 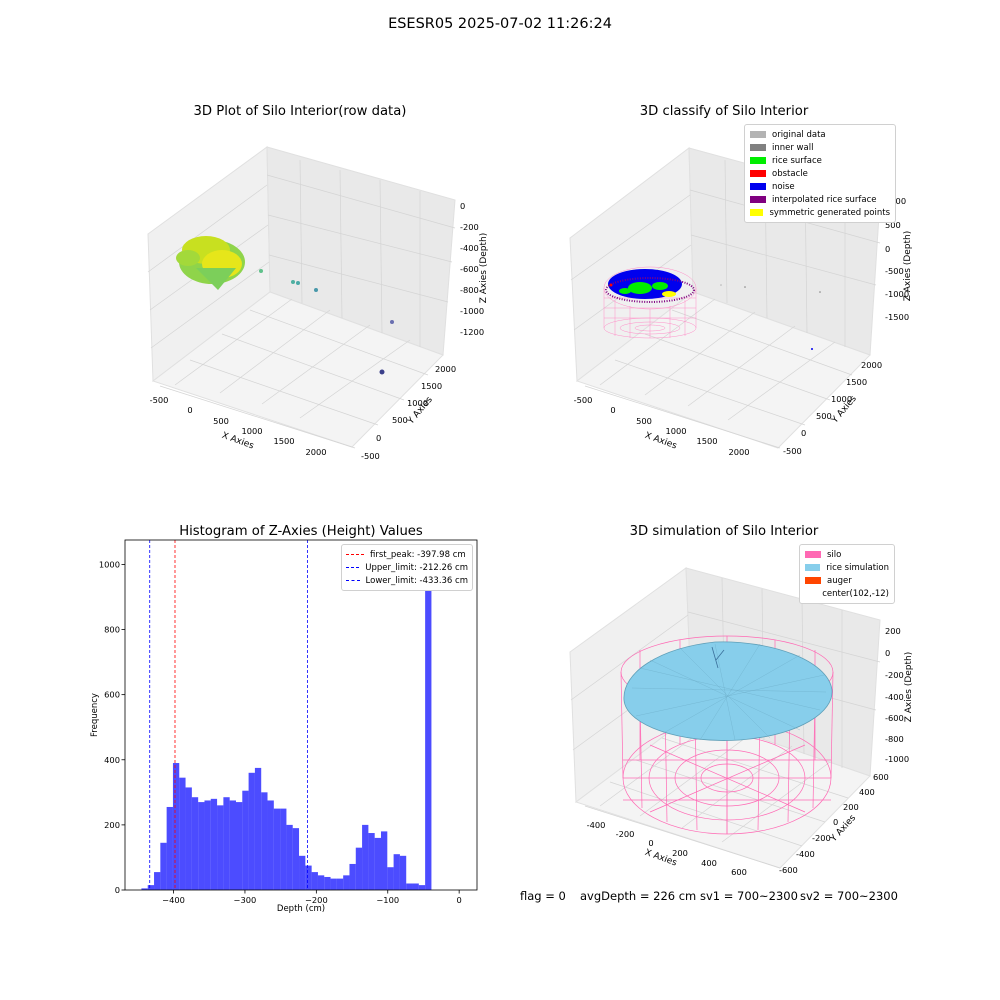 I want to click on histogram-ylabel: Frequency, so click(x=95, y=715).